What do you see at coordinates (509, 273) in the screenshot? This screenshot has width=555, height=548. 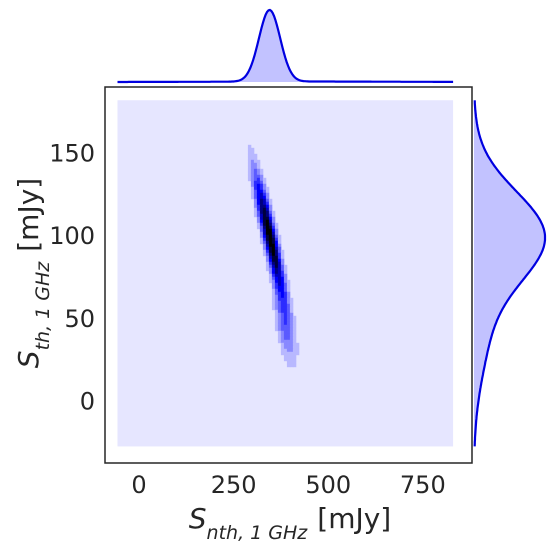 I see `marginal-y-fill` at bounding box center [509, 273].